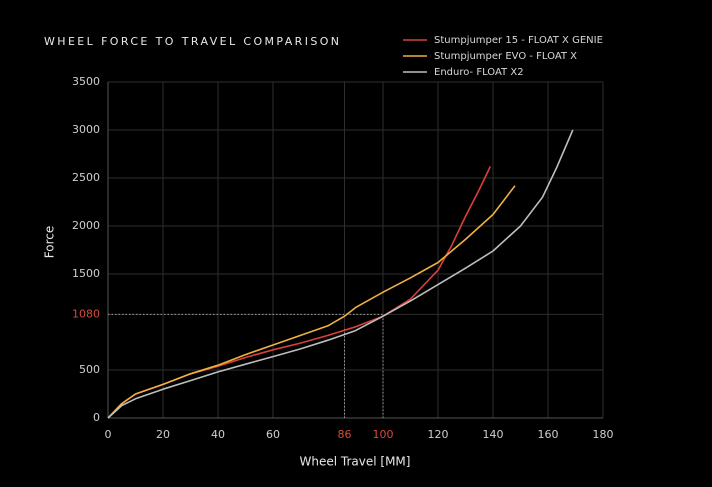 This screenshot has height=487, width=712. I want to click on legend-label: Stumpjumper EVO - FLOAT X, so click(505, 56).